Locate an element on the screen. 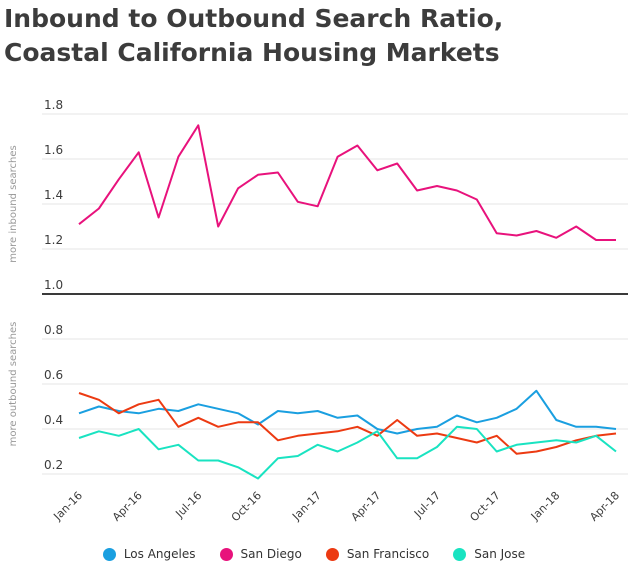 Image resolution: width=628 pixels, height=571 pixels. legend-item-san-francisco: San Francisco is located at coordinates (377, 554).